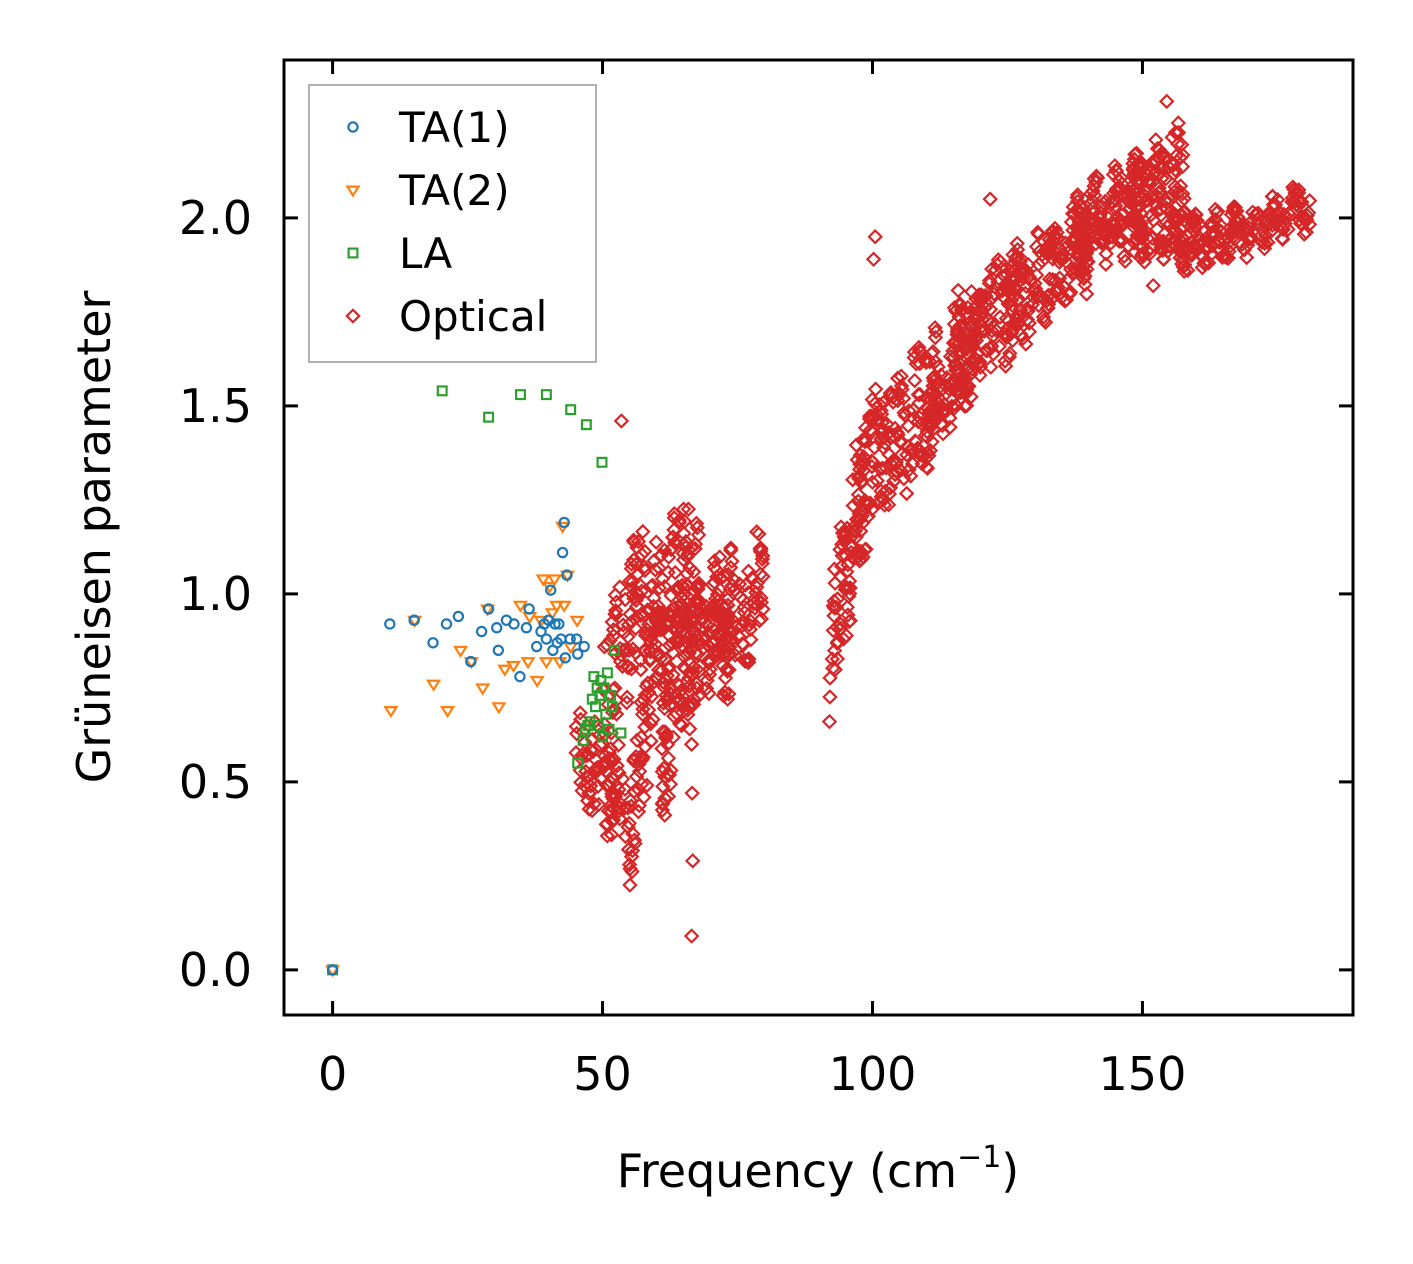 Image resolution: width=1413 pixels, height=1264 pixels. What do you see at coordinates (446, 316) in the screenshot?
I see `legend-item: Optical` at bounding box center [446, 316].